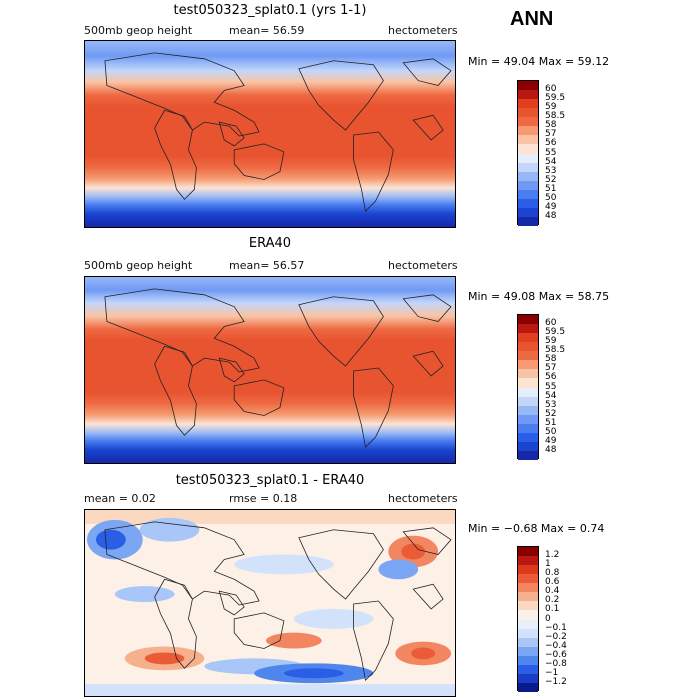 The image size is (700, 700). What do you see at coordinates (263, 498) in the screenshot?
I see `panel-3-rmse: rmse = 0.18` at bounding box center [263, 498].